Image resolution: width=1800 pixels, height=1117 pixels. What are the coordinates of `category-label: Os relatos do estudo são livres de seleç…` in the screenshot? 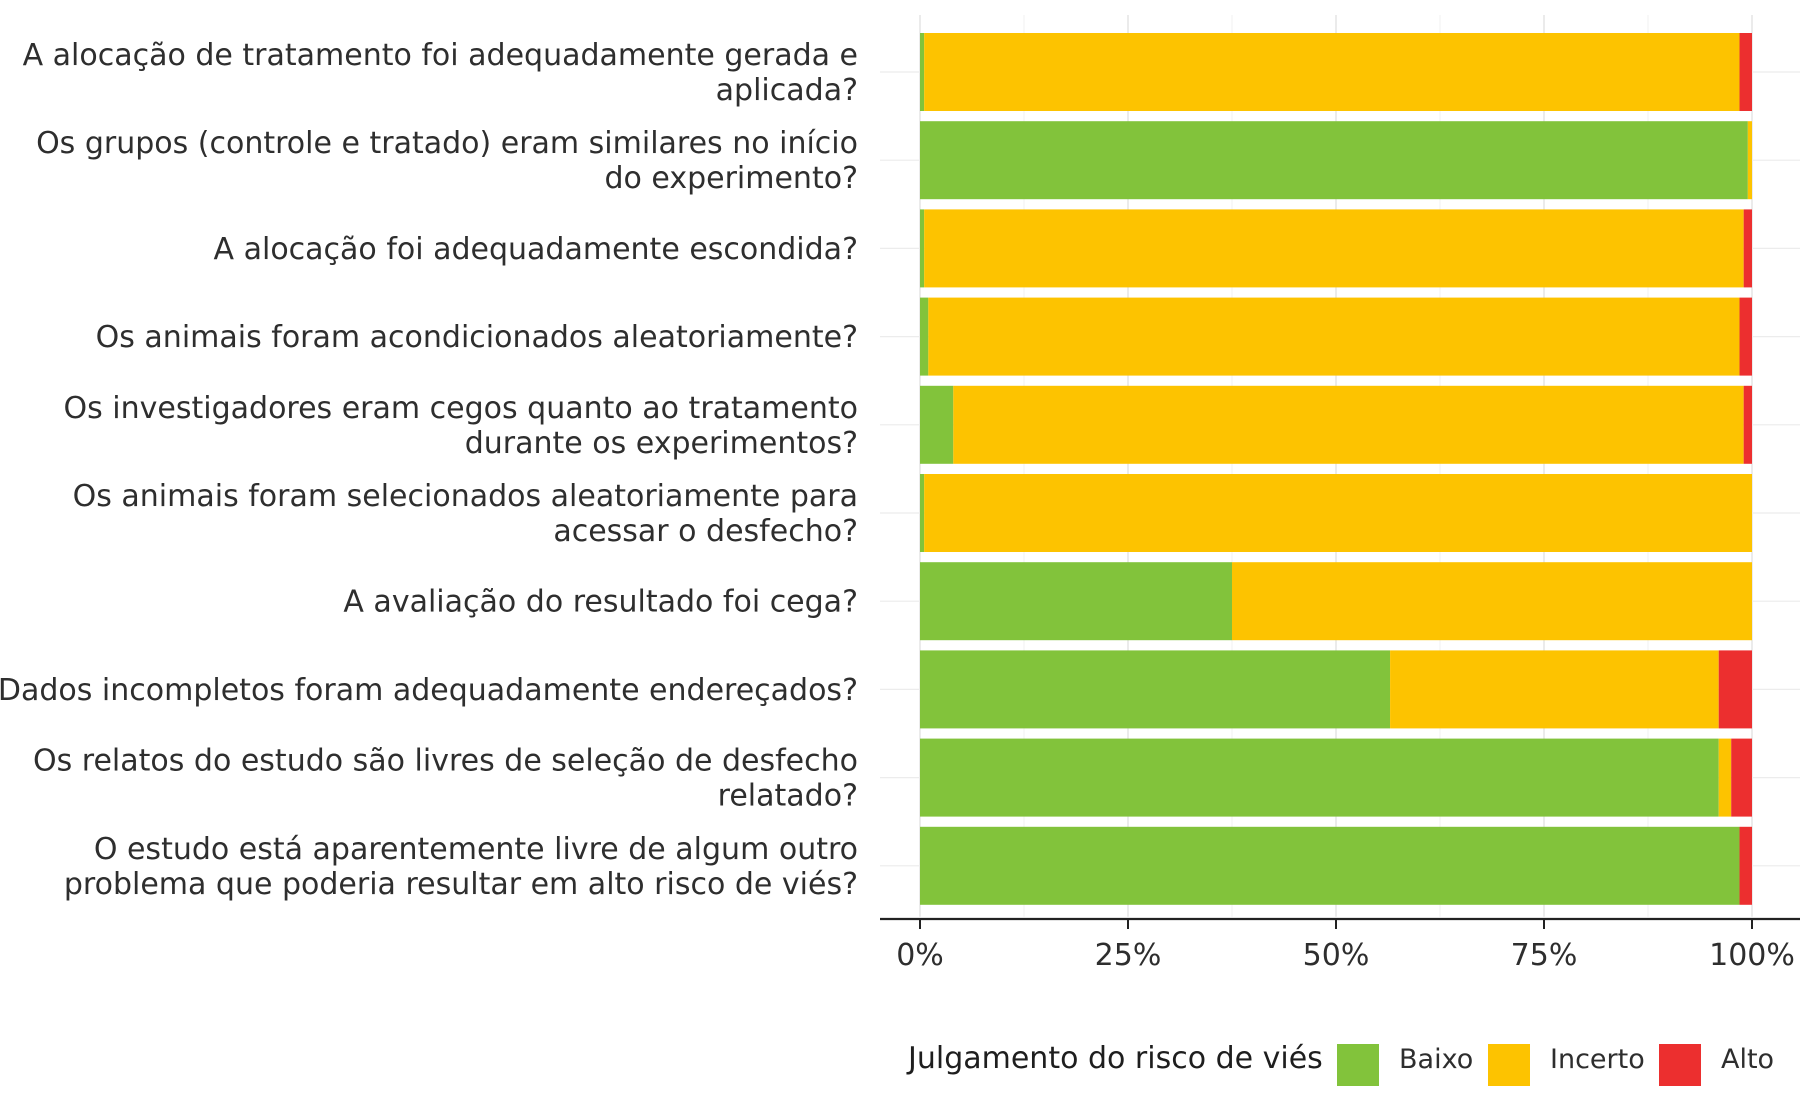 It's located at (445, 779).